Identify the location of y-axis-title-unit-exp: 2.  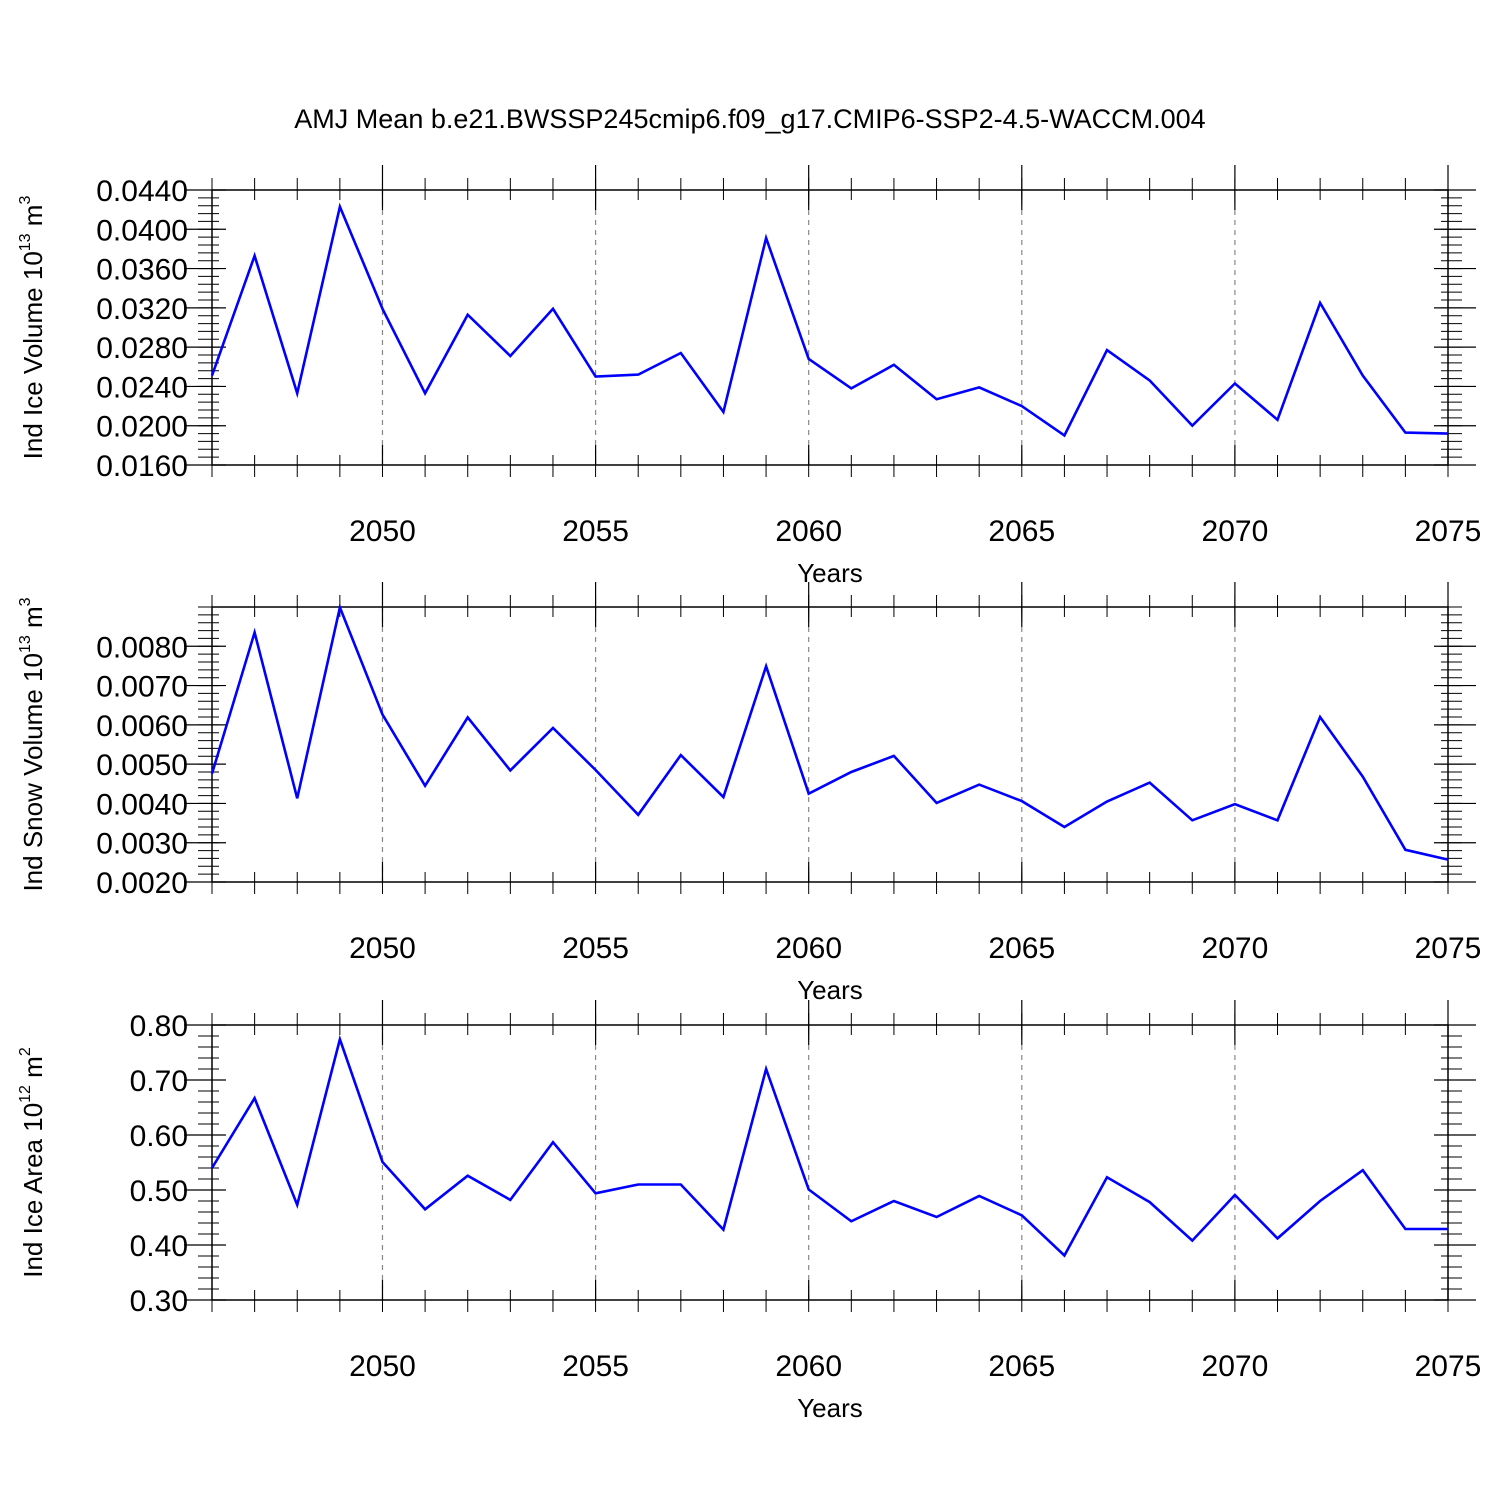
(25, 1051).